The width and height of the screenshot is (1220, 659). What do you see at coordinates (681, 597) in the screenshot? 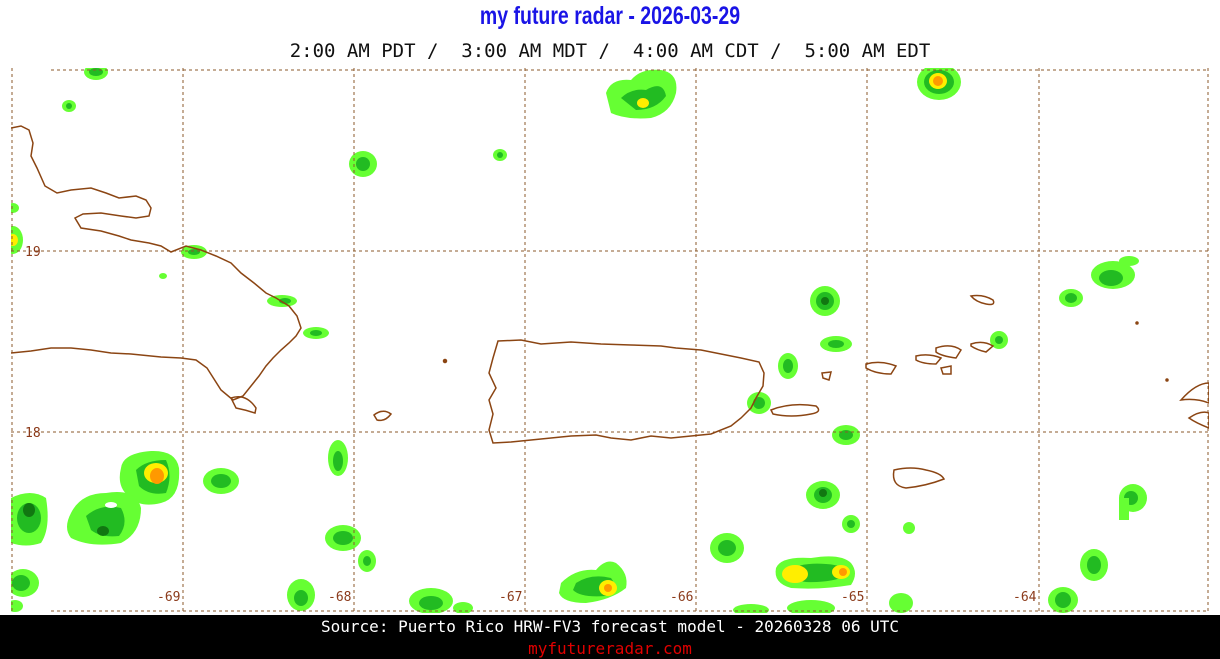
I see `lon-label: -66` at bounding box center [681, 597].